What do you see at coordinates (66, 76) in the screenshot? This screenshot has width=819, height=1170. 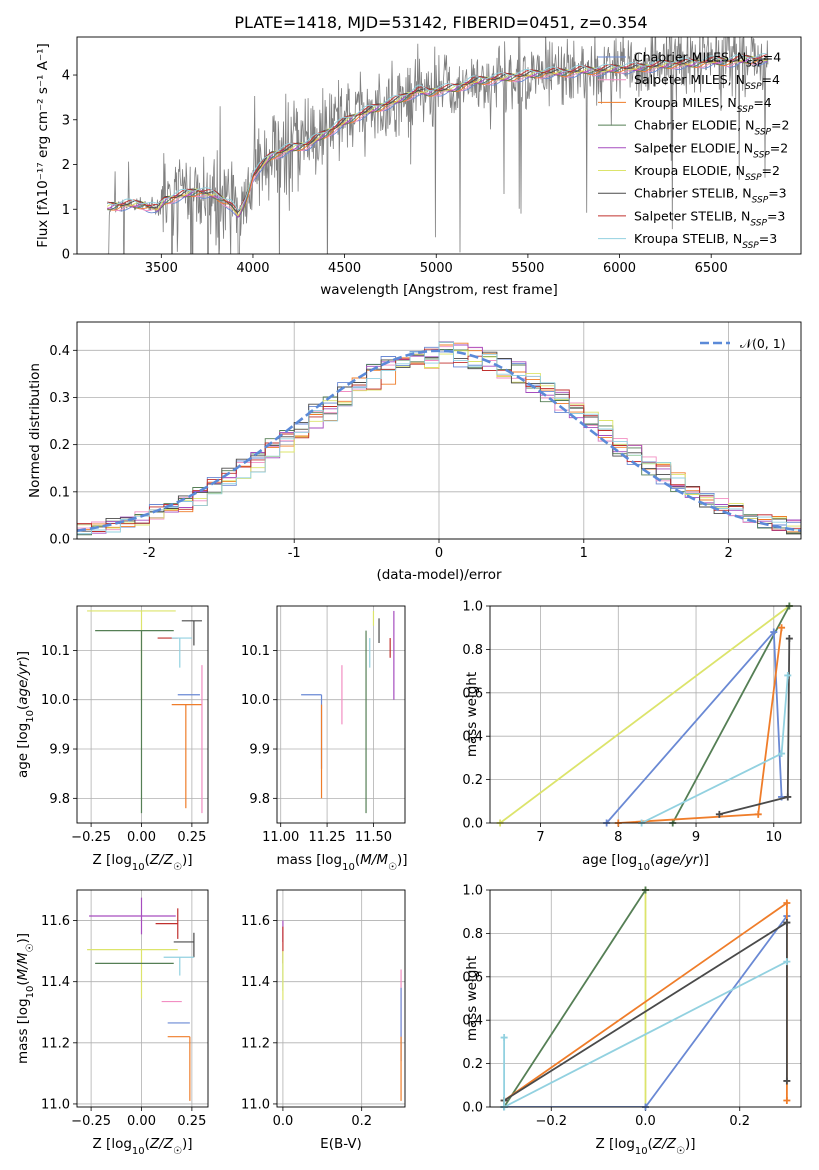 I see `y-tick-label: 4` at bounding box center [66, 76].